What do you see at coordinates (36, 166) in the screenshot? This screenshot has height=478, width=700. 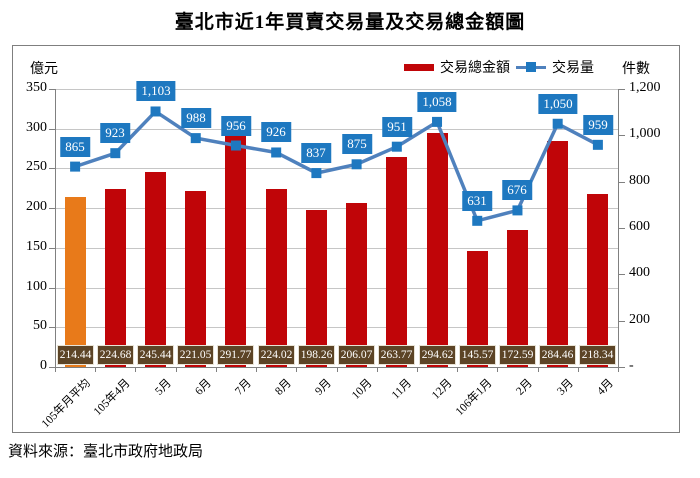 I see `left-axis-tick-label: 250` at bounding box center [36, 166].